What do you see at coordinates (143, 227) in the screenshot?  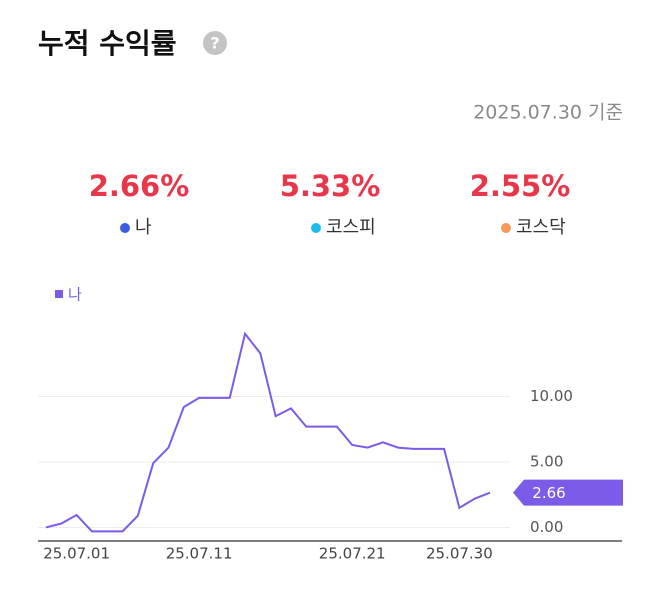 I see `return-label: 나` at bounding box center [143, 227].